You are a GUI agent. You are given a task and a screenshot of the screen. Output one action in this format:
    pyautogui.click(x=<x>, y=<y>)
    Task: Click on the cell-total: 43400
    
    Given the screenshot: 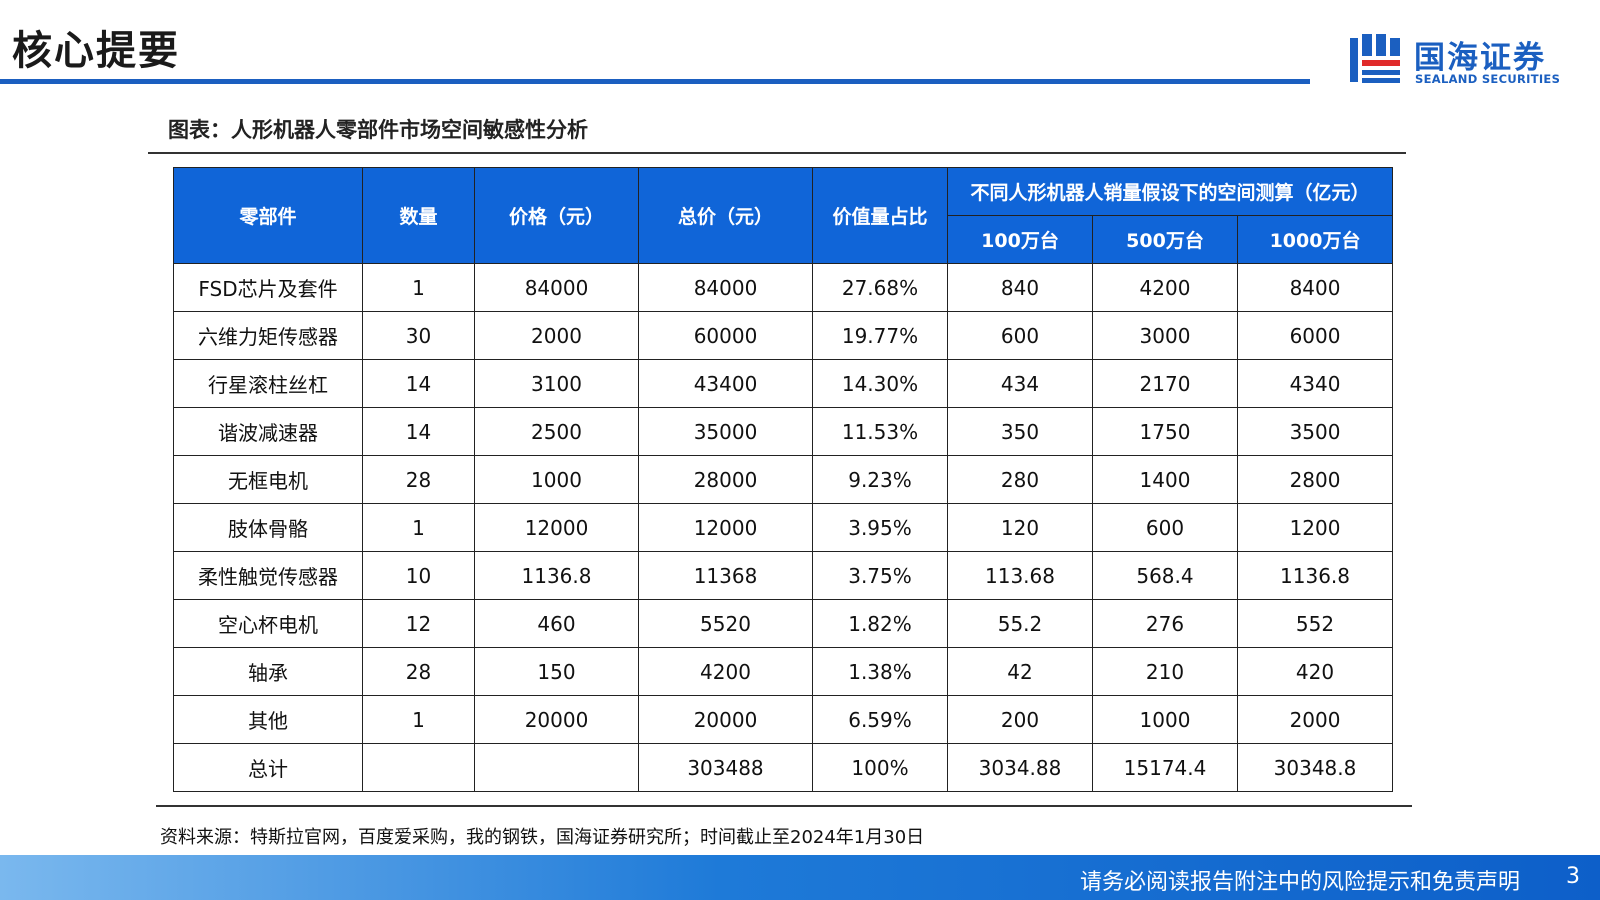 What is the action you would take?
    pyautogui.click(x=725, y=383)
    